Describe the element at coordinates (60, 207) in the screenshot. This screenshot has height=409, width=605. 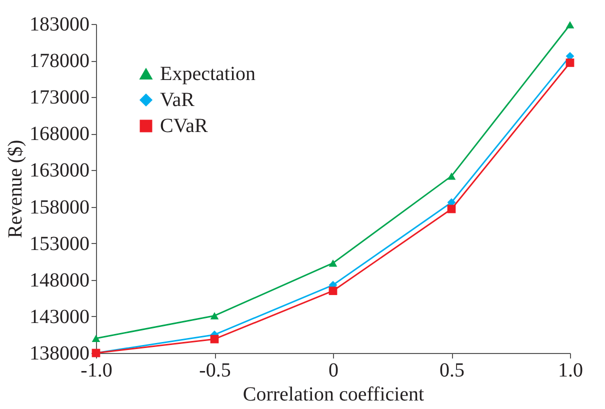
I see `y-tick-label: 158000` at that location.